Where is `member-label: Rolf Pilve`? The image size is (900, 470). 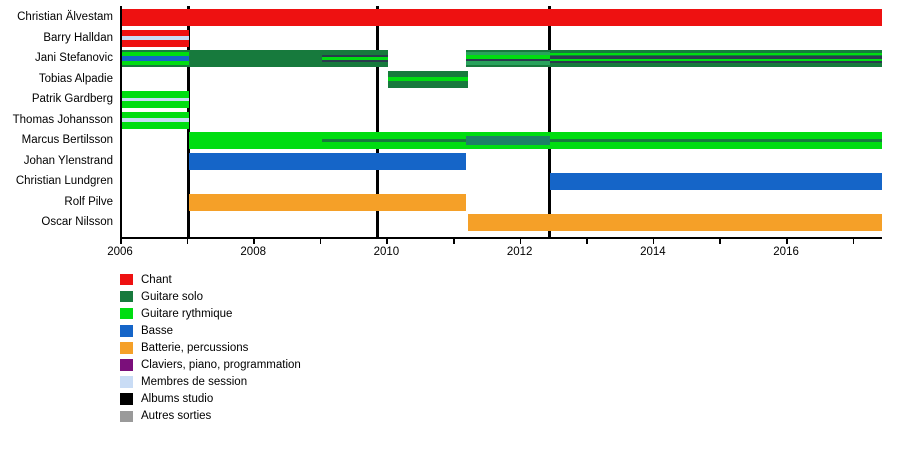
member-label: Rolf Pilve is located at coordinates (88, 201).